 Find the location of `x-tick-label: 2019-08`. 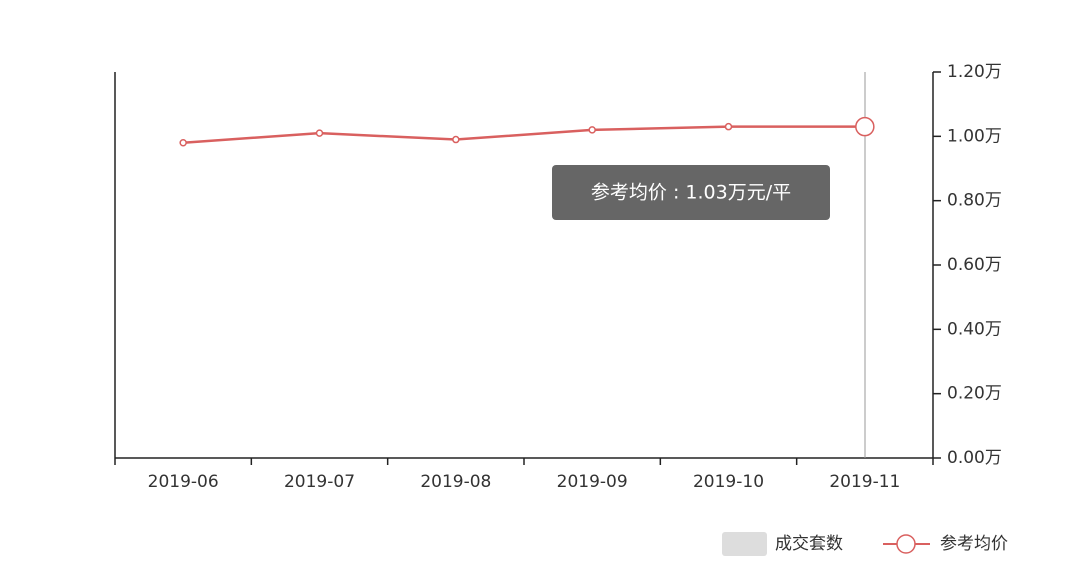

x-tick-label: 2019-08 is located at coordinates (455, 482).